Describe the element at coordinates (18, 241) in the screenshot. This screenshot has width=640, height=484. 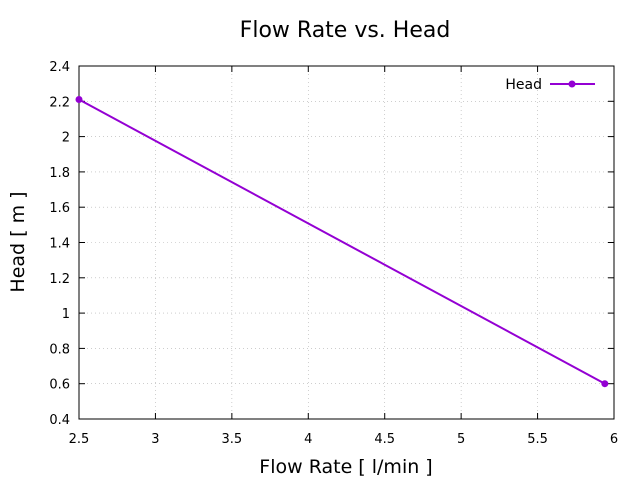
I see `y-axis-label: Head [ m ]` at that location.